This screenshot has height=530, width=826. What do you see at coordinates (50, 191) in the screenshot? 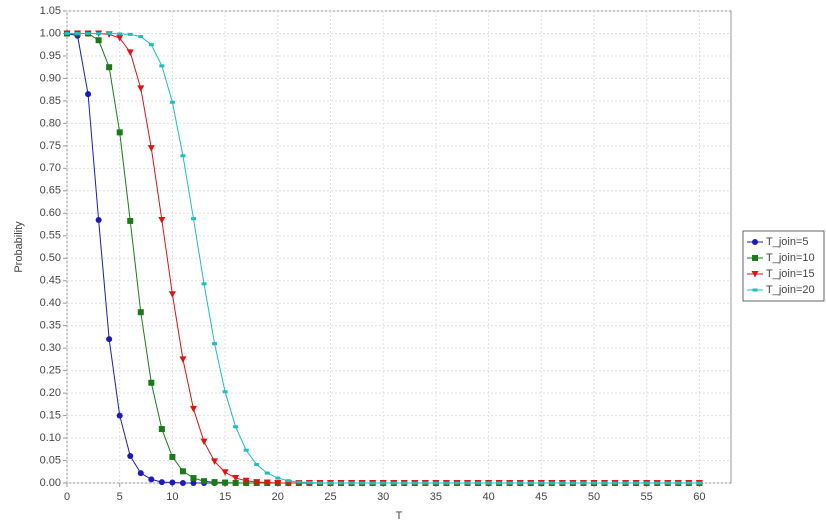
I see `y-tick-label: 0.65` at bounding box center [50, 191].